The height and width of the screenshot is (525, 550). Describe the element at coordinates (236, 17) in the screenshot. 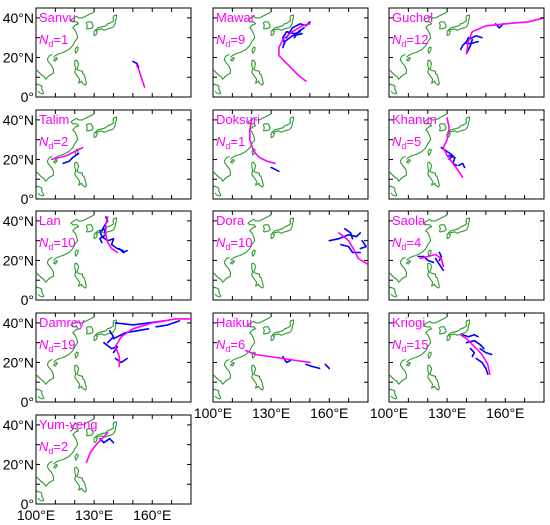

I see `storm-name: Mawar` at that location.